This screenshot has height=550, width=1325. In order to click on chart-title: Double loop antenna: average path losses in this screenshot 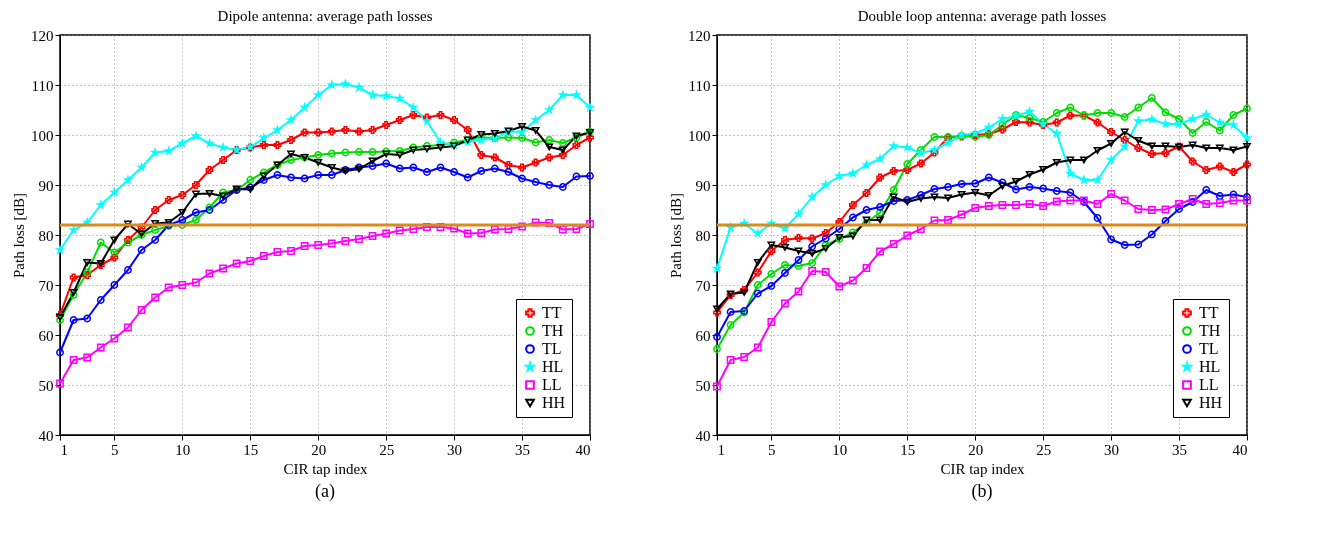, I will do `click(982, 16)`.